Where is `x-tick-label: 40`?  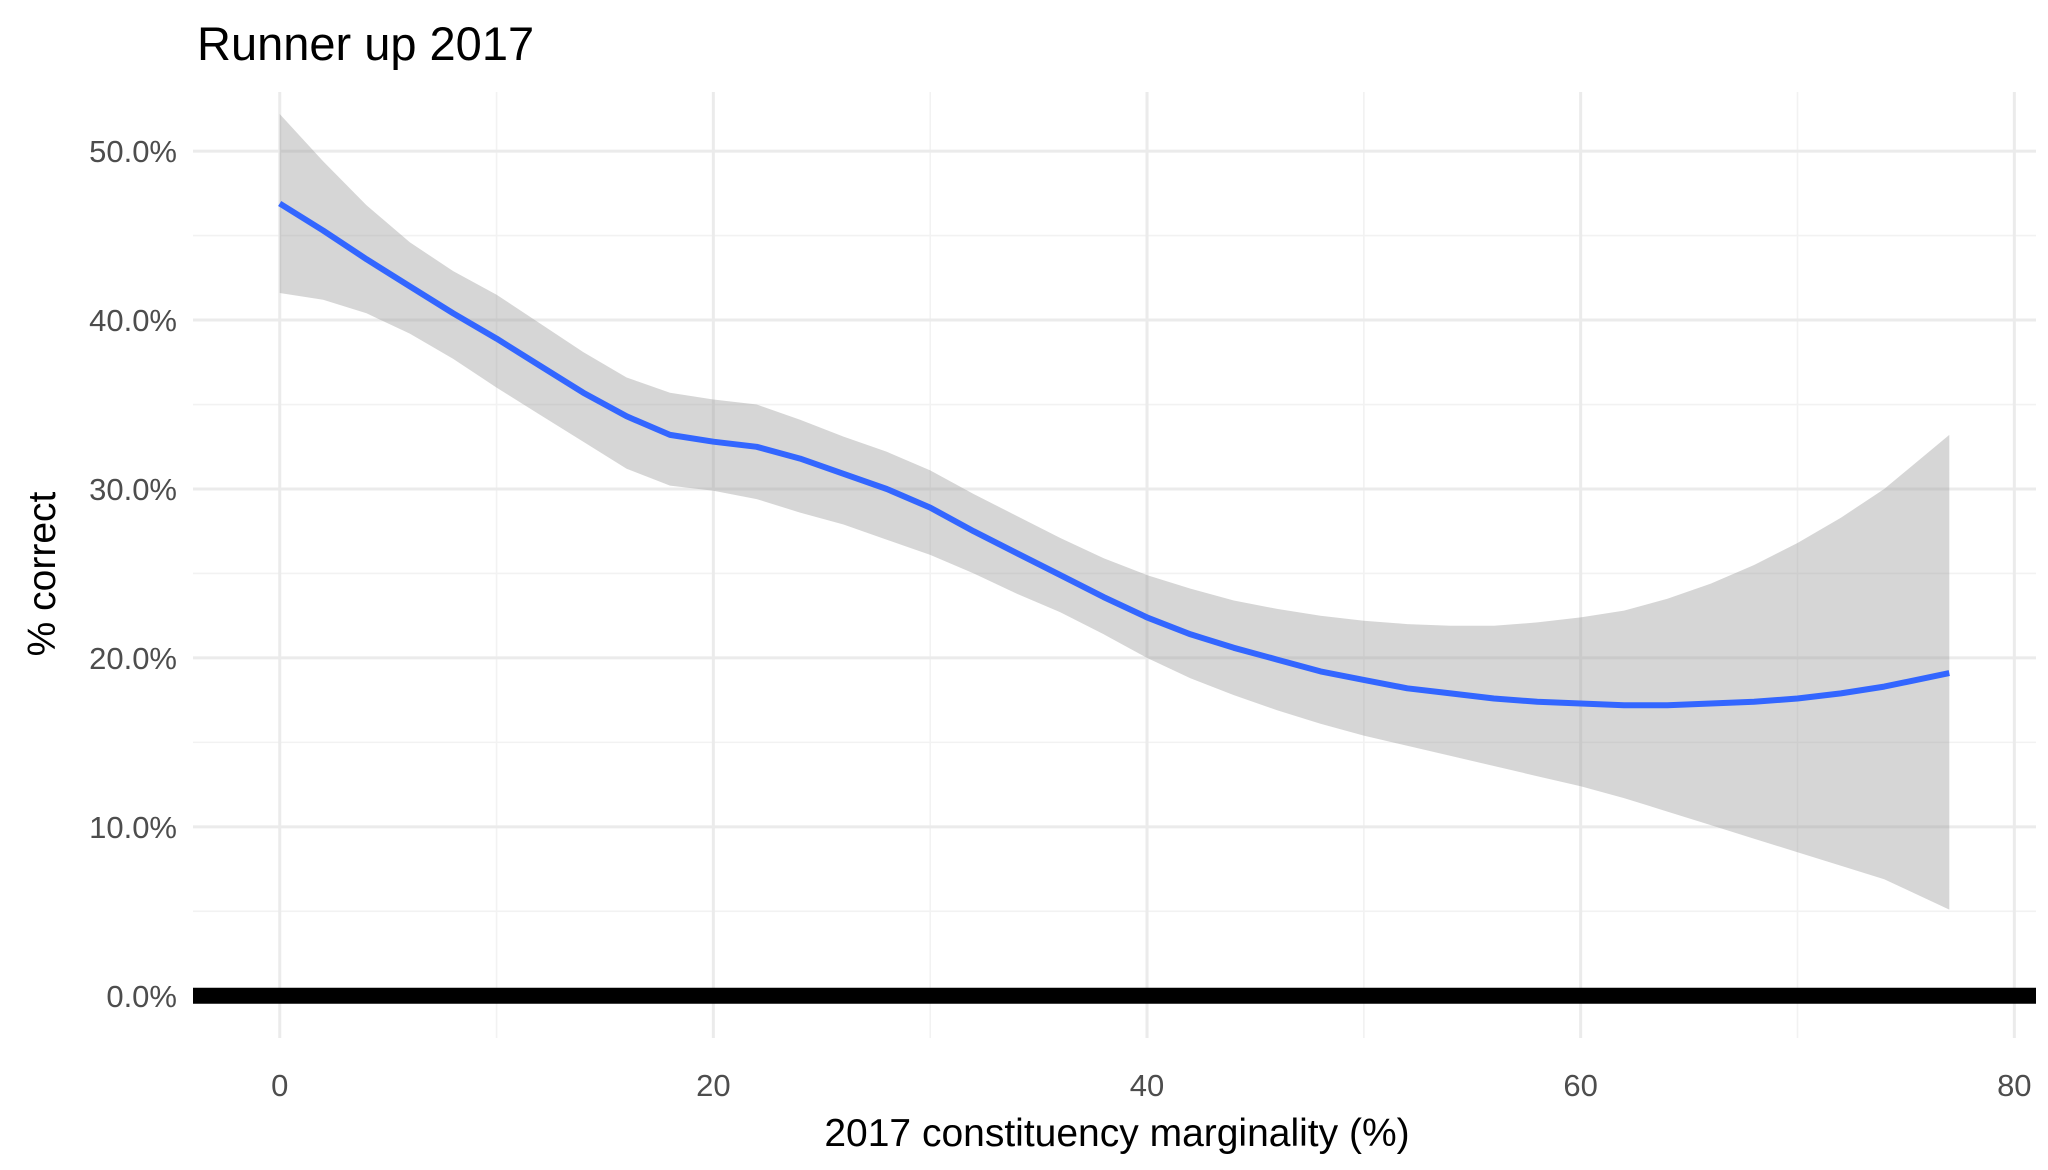 x-tick-label: 40 is located at coordinates (1147, 1085).